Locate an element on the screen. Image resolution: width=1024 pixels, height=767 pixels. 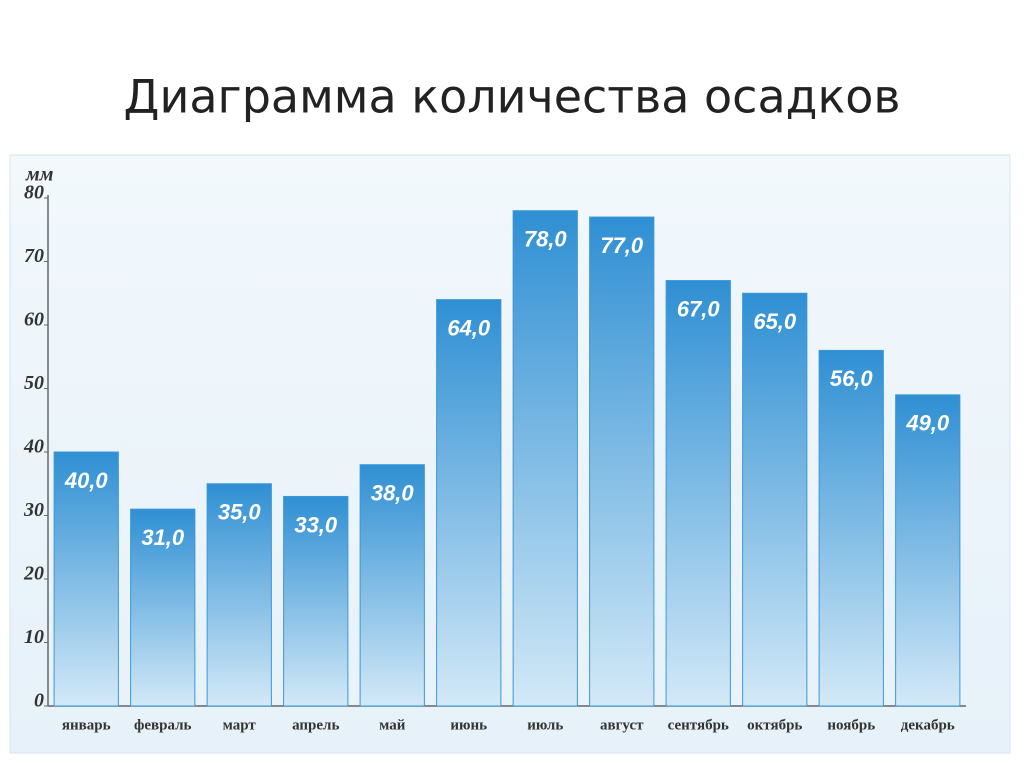
y-tick-label: 0 is located at coordinates (39, 701).